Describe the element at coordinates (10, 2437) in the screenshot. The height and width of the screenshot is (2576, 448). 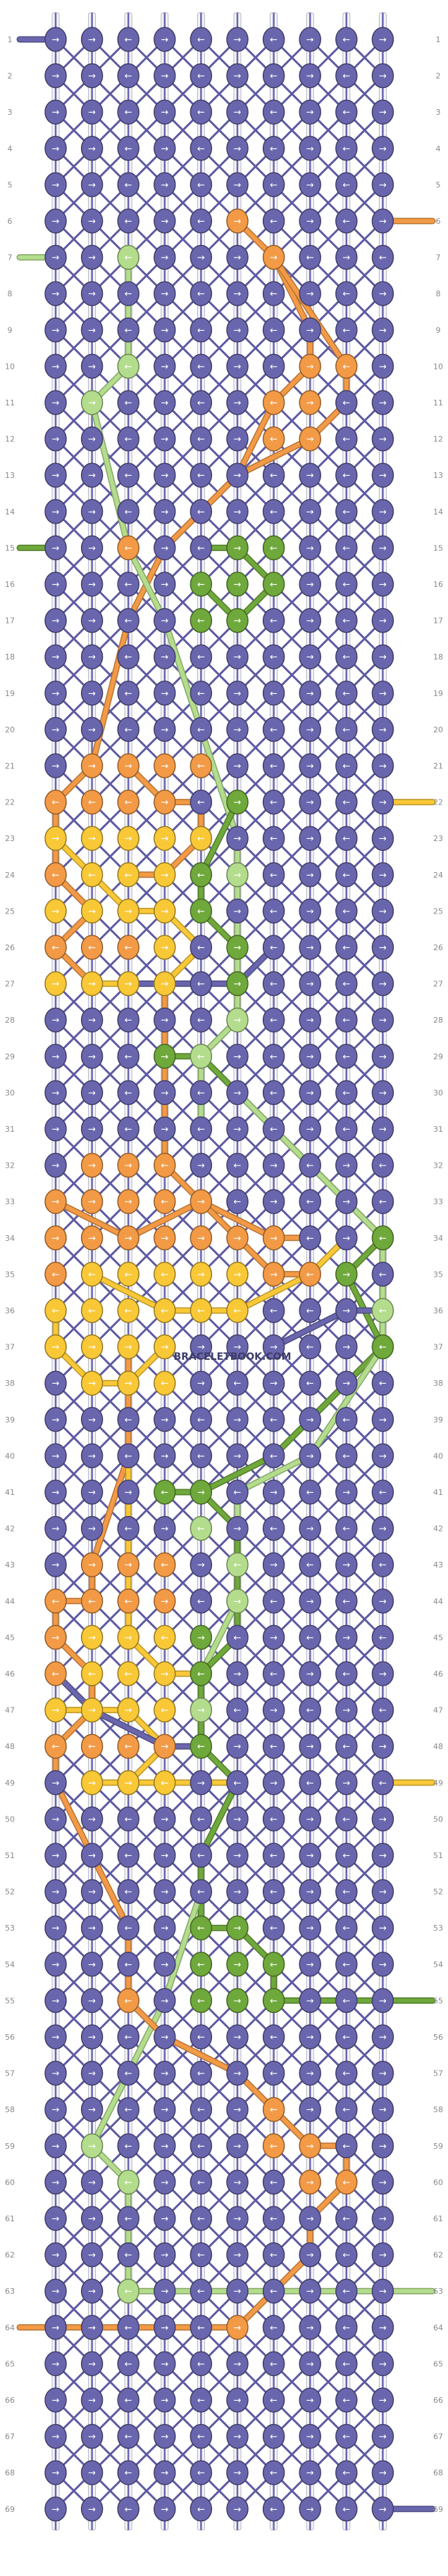
I see `row-number-left: 67` at that location.